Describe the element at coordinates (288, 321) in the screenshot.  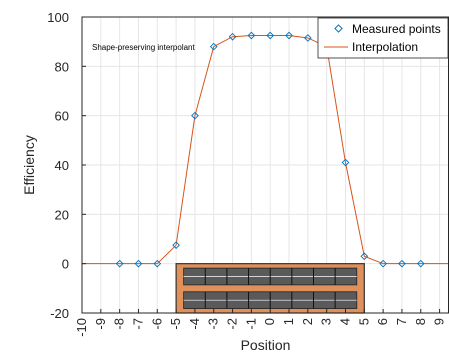
I see `x-tick-label: 1` at that location.